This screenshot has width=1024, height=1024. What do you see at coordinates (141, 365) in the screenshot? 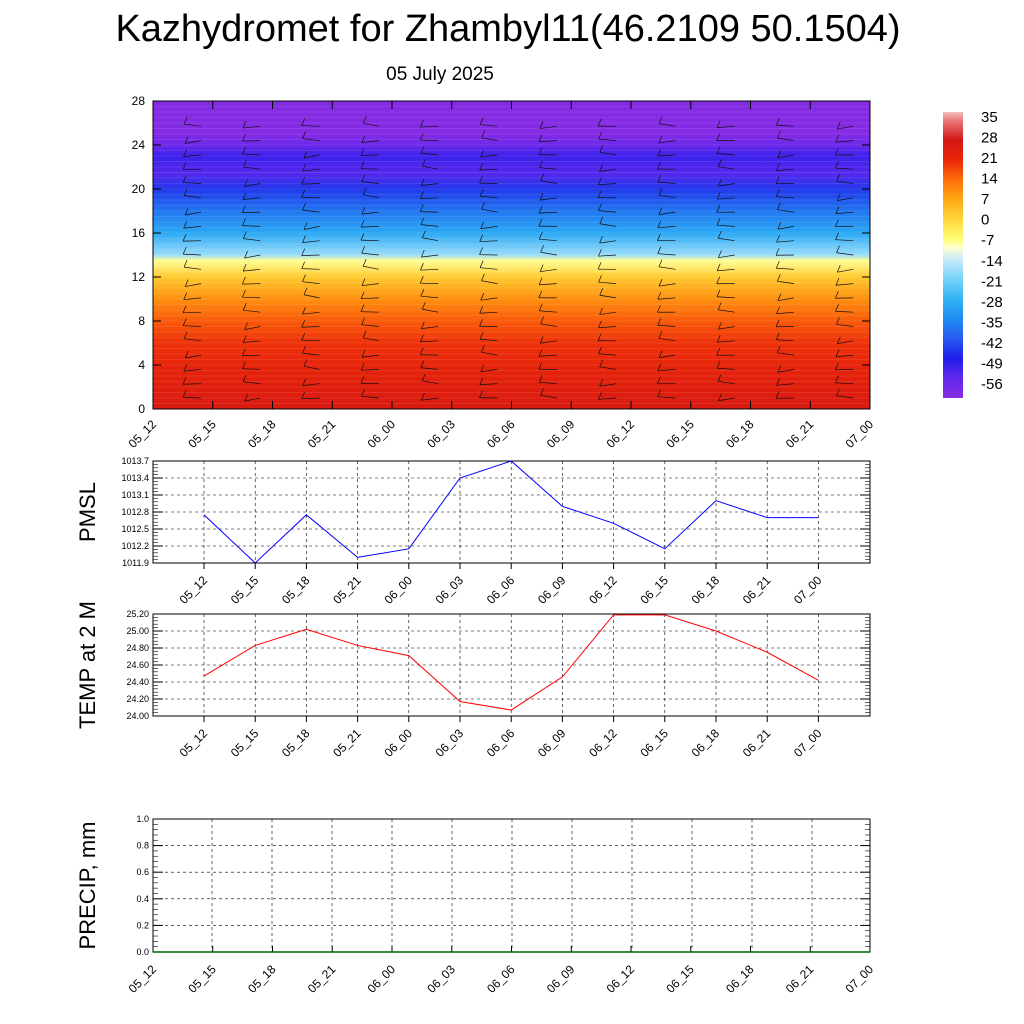
I see `y-tick-label: 4` at bounding box center [141, 365].